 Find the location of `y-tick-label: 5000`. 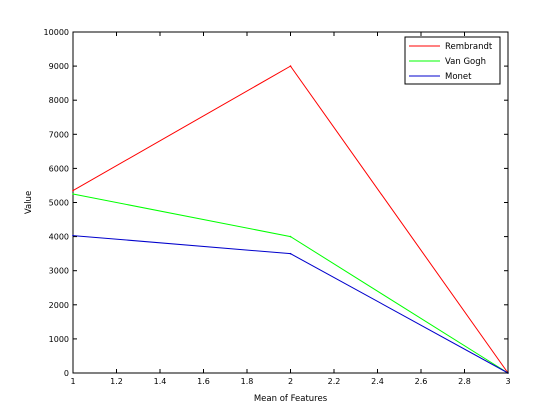

y-tick-label: 5000 is located at coordinates (59, 203).